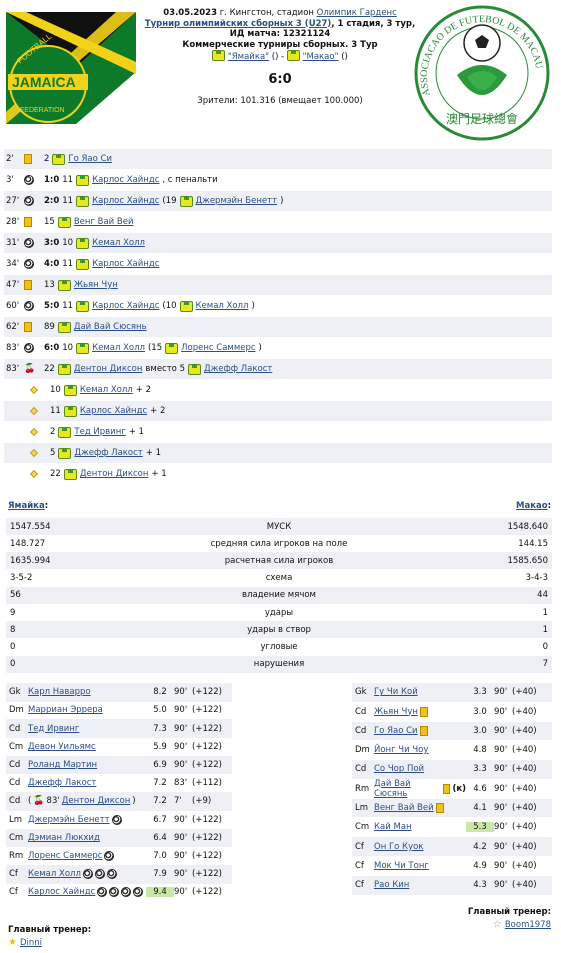  Describe the element at coordinates (452, 808) in the screenshot. I see `player-row: Lm Венг Вай Вей 4.1 90' (+40)` at that location.